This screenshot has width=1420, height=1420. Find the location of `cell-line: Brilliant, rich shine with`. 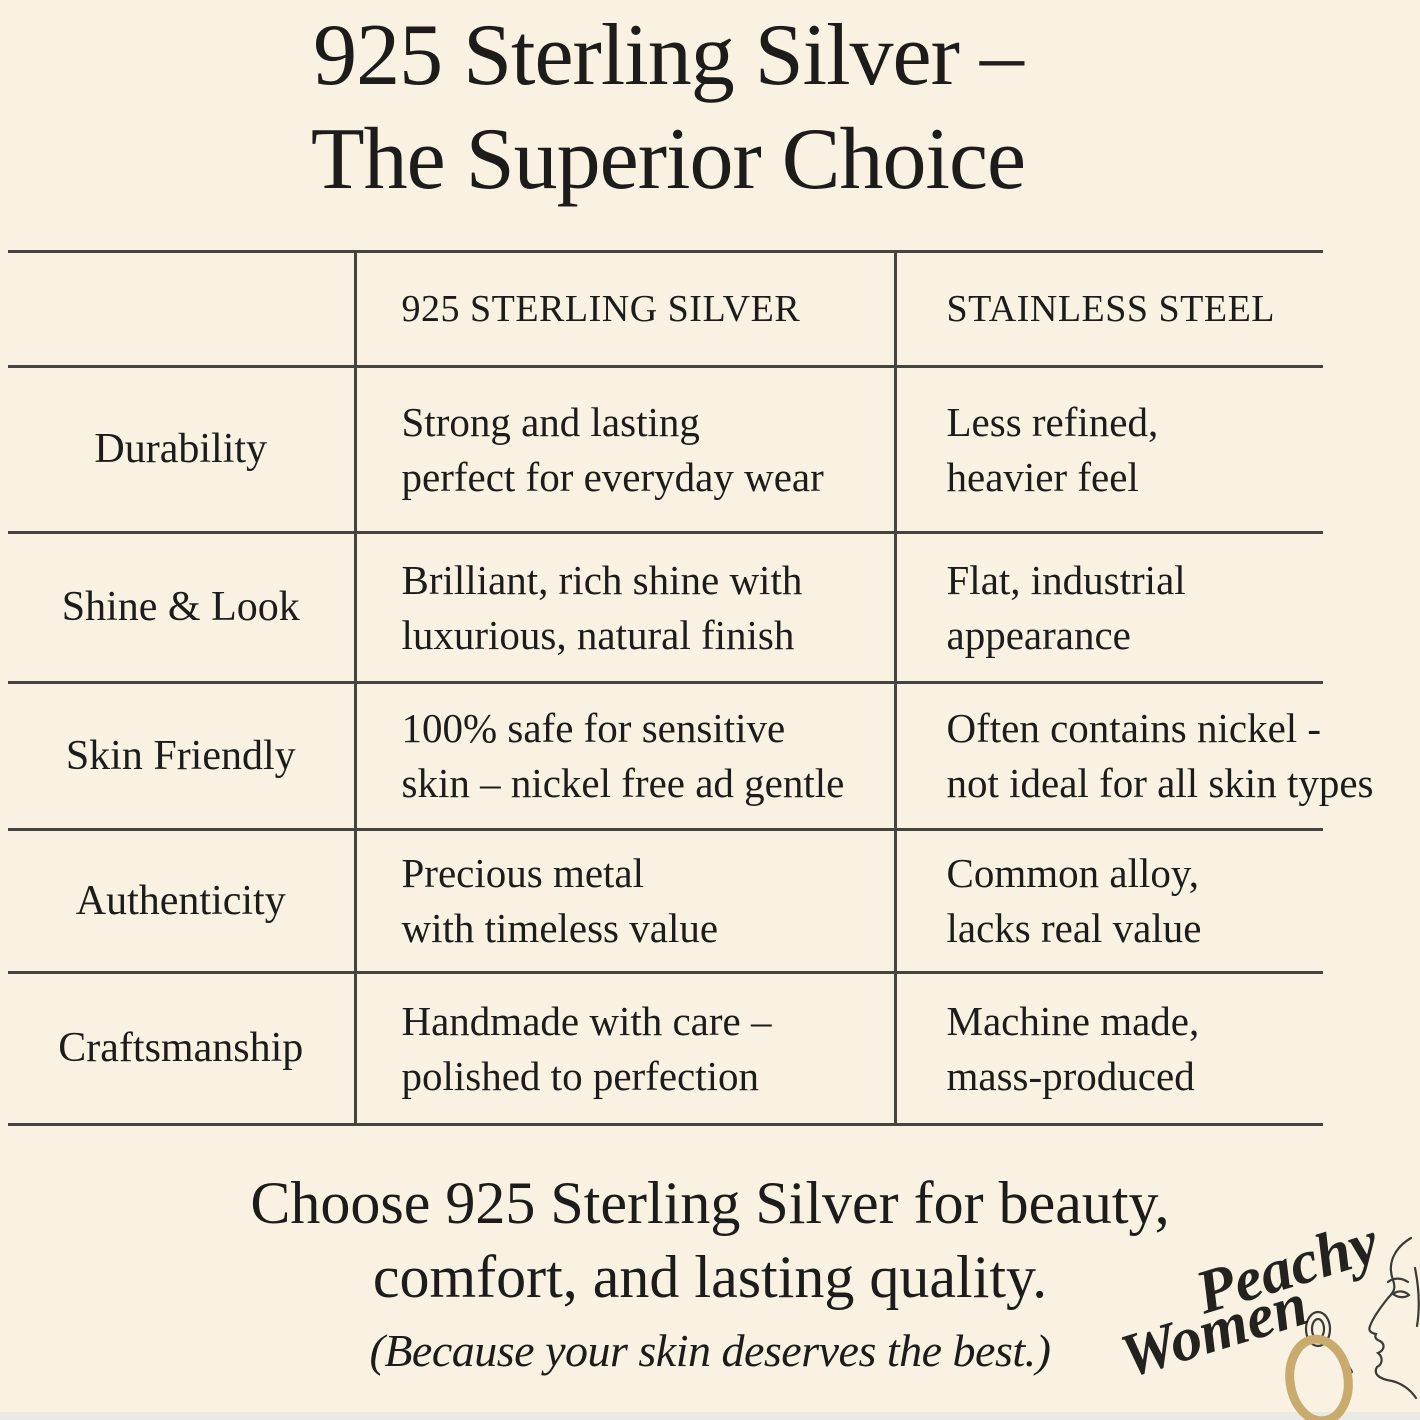

cell-line: Brilliant, rich shine with is located at coordinates (602, 579).